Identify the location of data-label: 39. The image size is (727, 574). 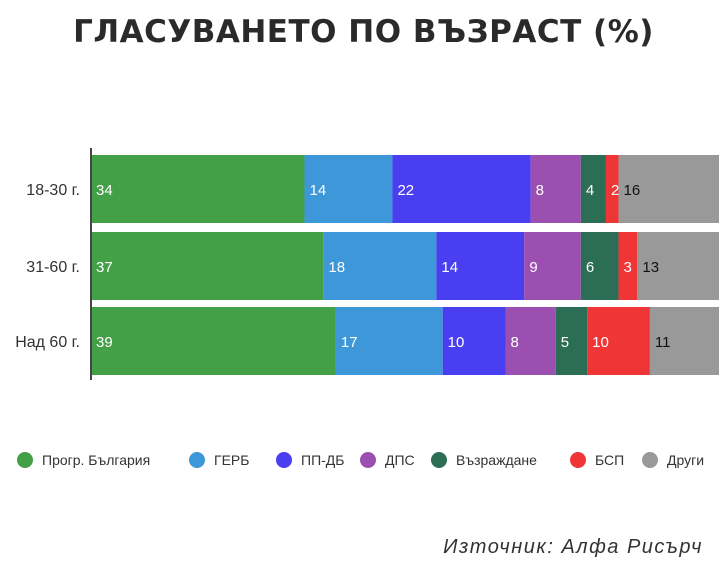
(104, 342).